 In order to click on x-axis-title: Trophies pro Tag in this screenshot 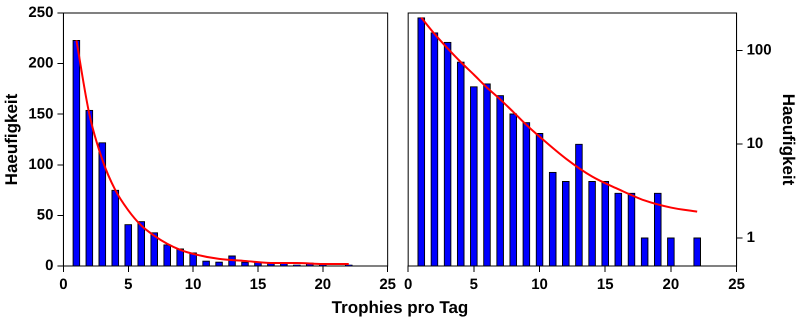, I will do `click(400, 308)`.